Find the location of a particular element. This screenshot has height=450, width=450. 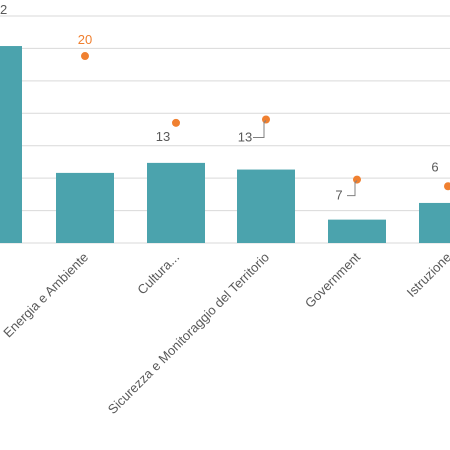

bar-partial is located at coordinates (11, 145).